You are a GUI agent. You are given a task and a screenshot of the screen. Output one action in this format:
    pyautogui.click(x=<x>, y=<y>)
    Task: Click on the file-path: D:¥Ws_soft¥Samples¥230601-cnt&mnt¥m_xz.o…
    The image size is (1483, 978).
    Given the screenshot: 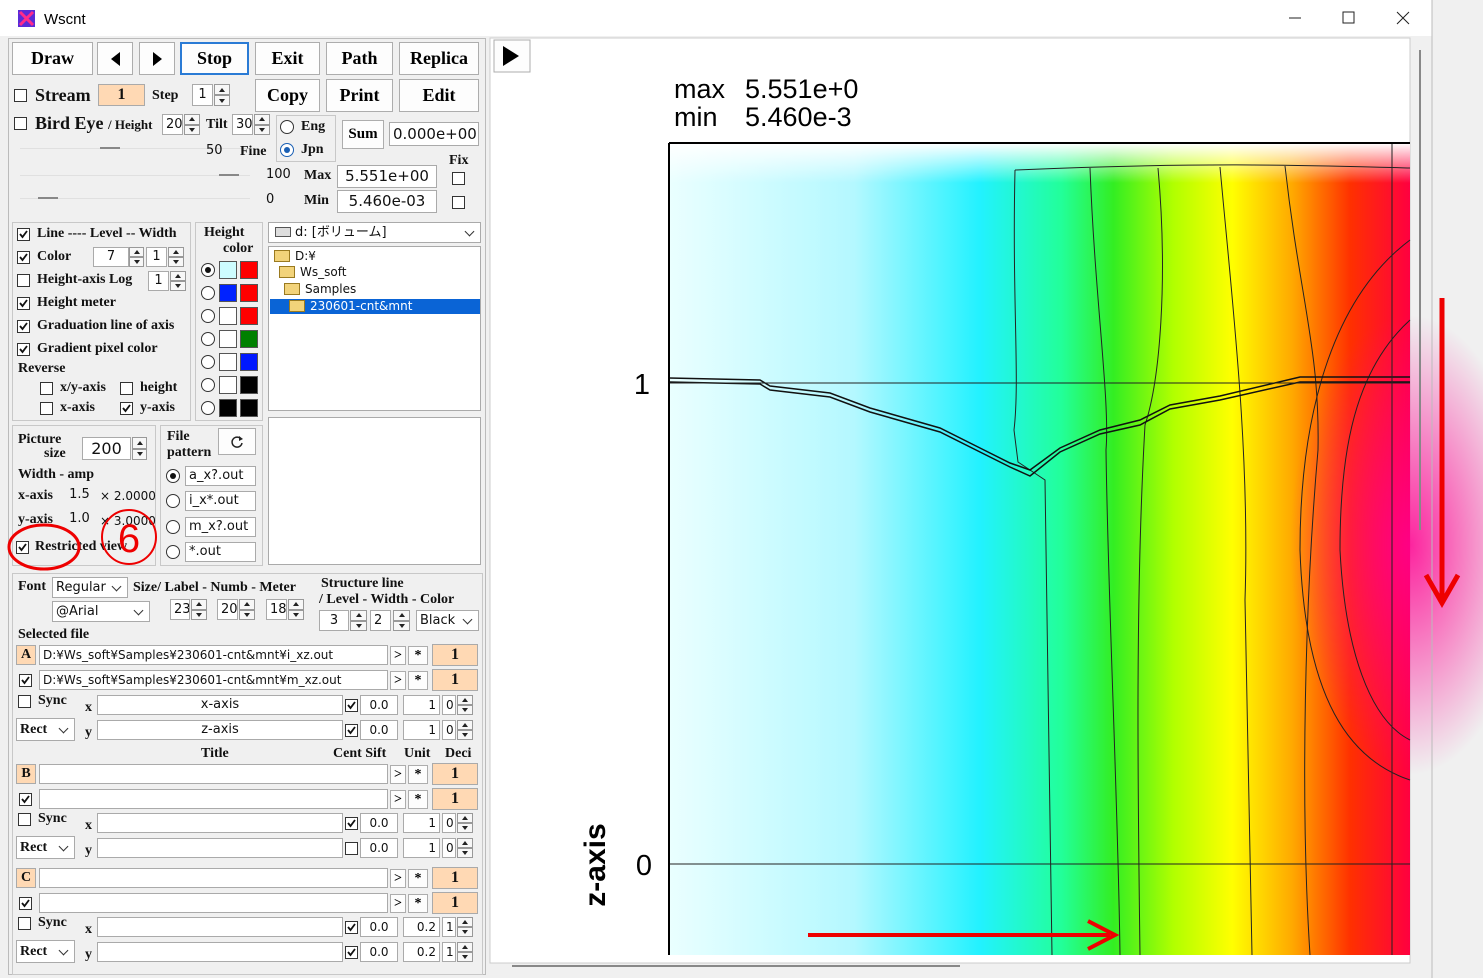 What is the action you would take?
    pyautogui.click(x=213, y=680)
    